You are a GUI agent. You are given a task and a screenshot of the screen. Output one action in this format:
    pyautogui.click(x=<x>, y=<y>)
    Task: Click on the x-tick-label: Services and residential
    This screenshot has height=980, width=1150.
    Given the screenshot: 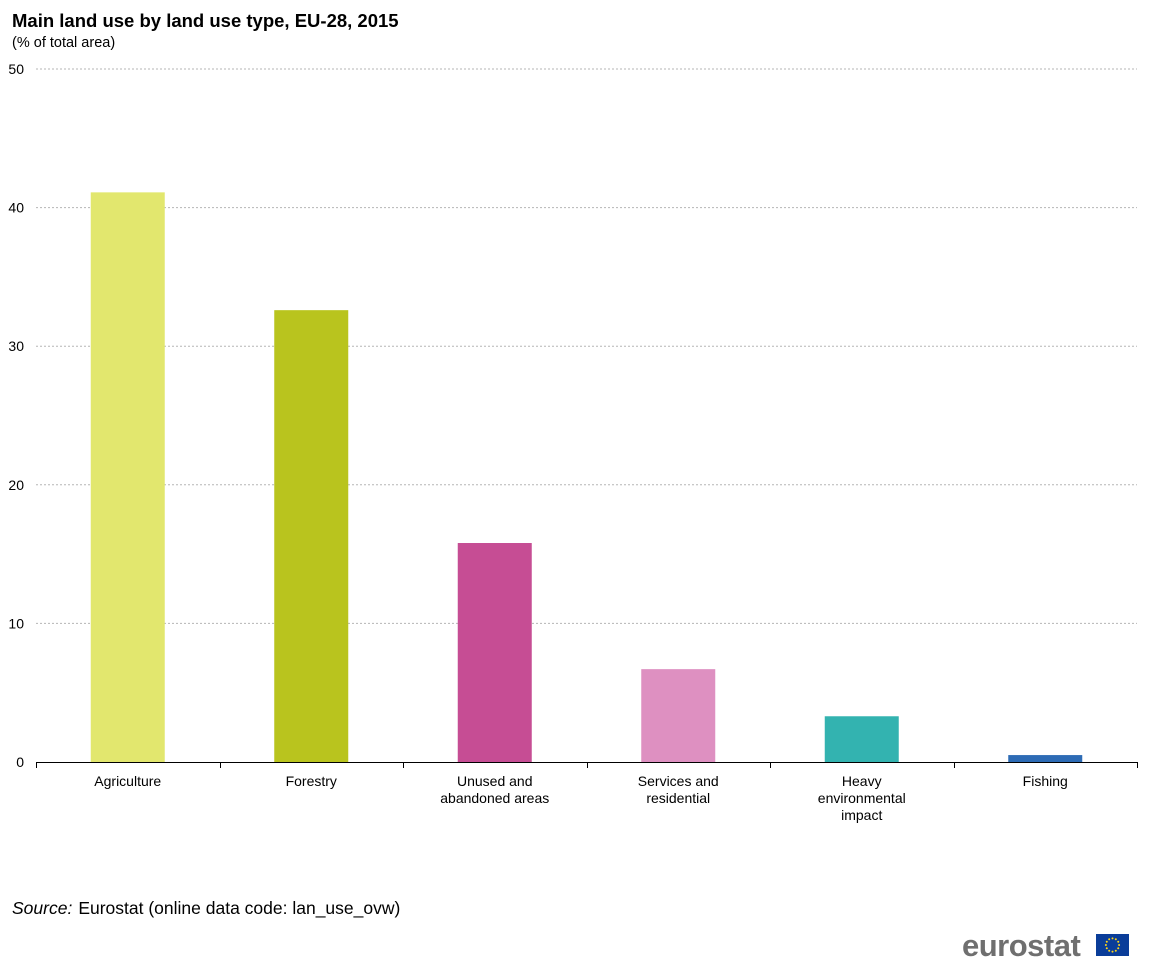 What is the action you would take?
    pyautogui.click(x=678, y=789)
    